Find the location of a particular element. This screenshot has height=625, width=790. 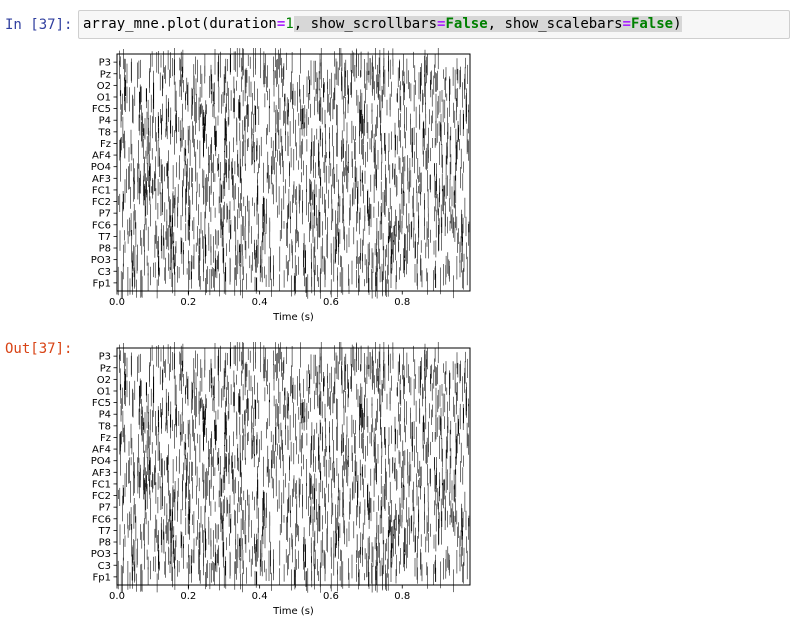

input-prompt: In [37]: is located at coordinates (39, 25).